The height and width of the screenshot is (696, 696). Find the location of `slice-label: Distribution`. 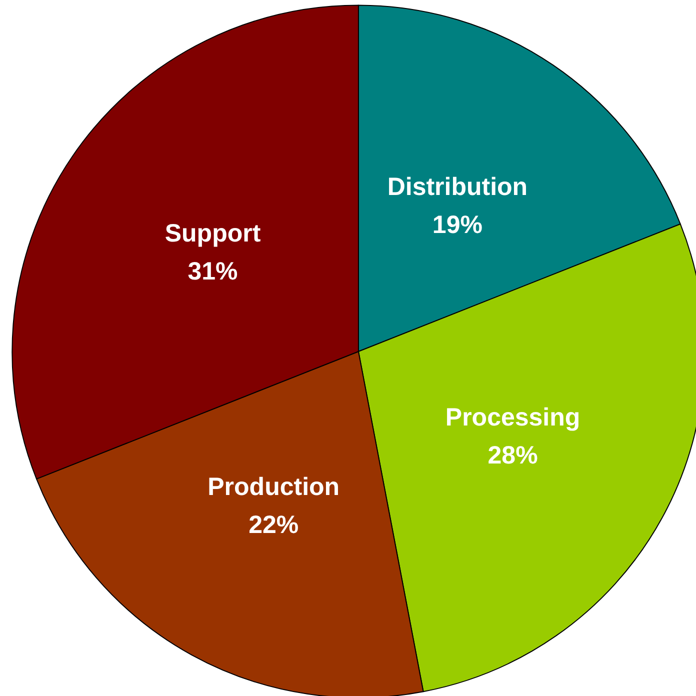

slice-label: Distribution is located at coordinates (457, 186).